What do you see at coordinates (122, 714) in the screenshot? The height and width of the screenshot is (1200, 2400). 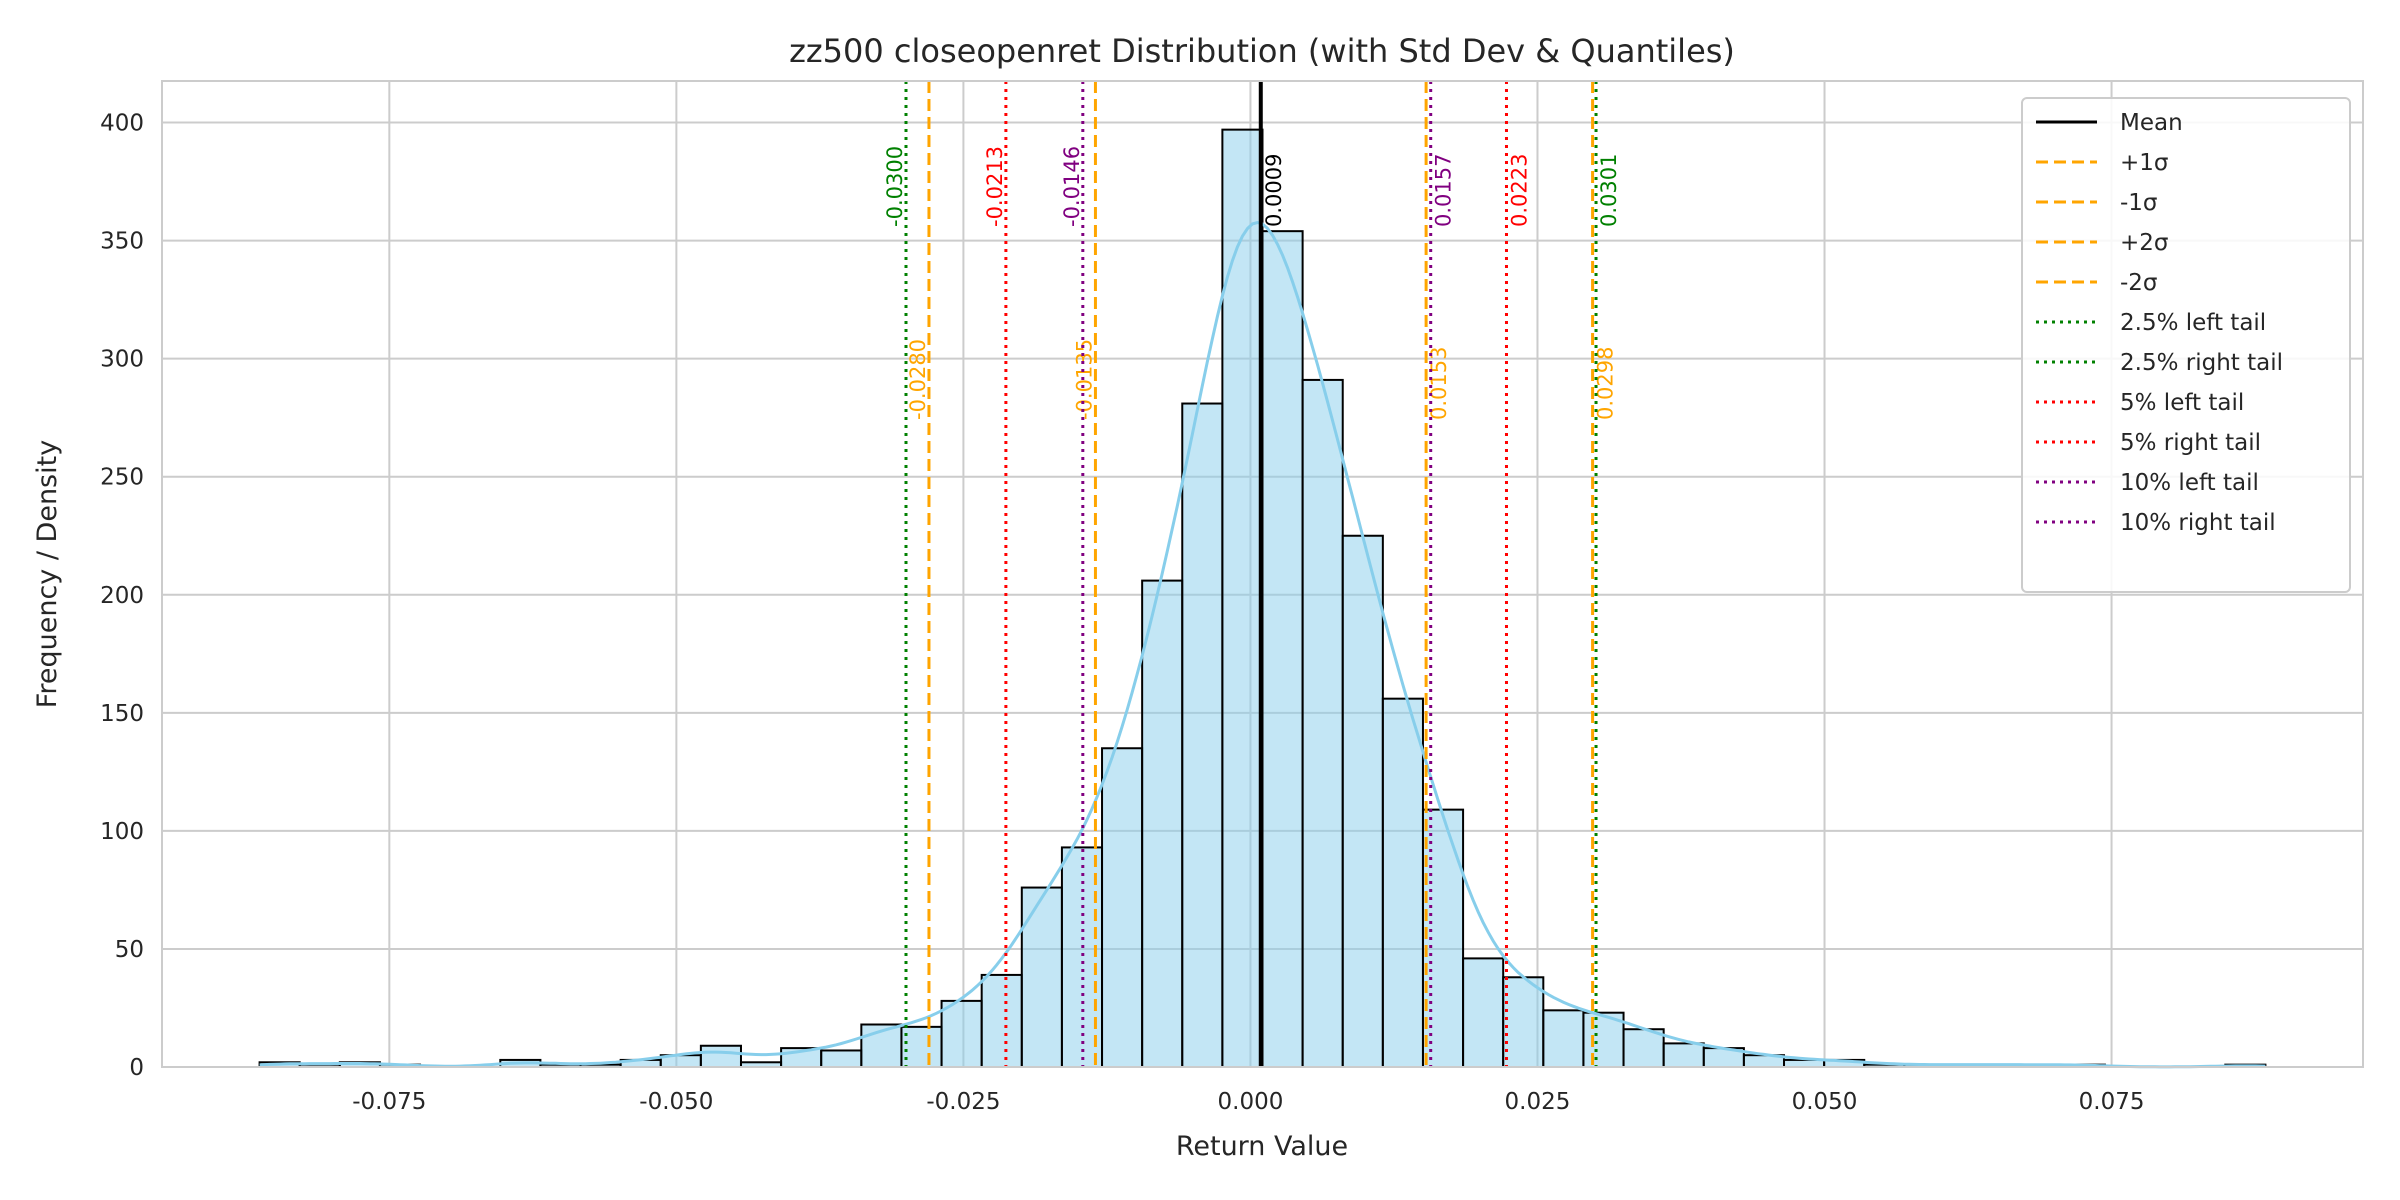 I see `y-tick-label: 150` at bounding box center [122, 714].